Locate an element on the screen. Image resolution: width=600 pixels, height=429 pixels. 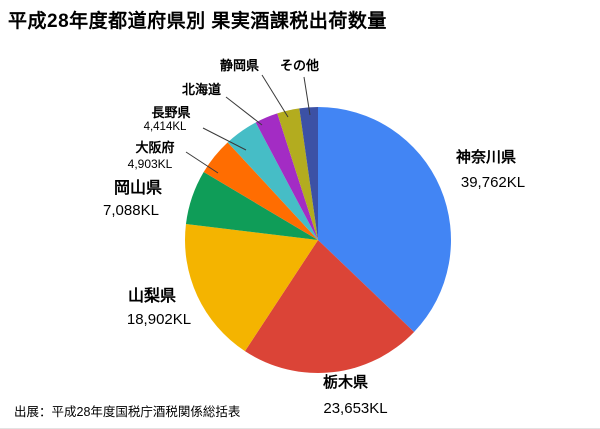
label-osaka-name: 大阪府 is located at coordinates (155, 147).